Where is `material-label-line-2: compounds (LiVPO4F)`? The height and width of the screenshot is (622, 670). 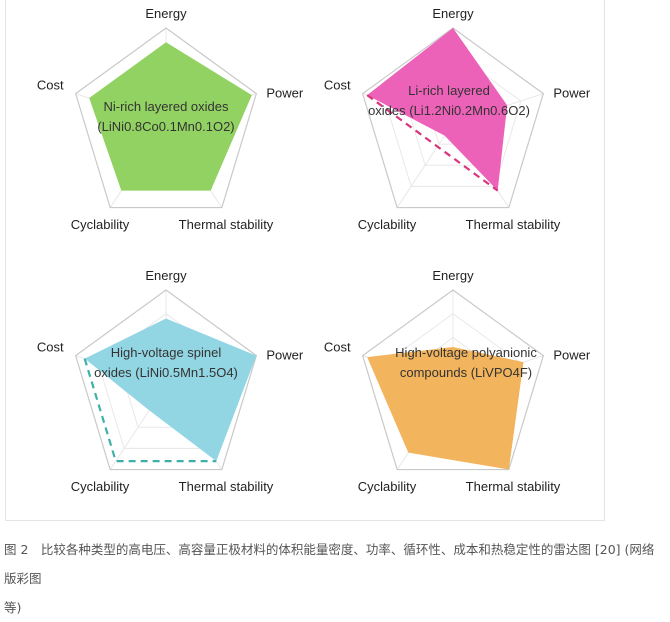
material-label-line-2: compounds (LiVPO4F) is located at coordinates (466, 372).